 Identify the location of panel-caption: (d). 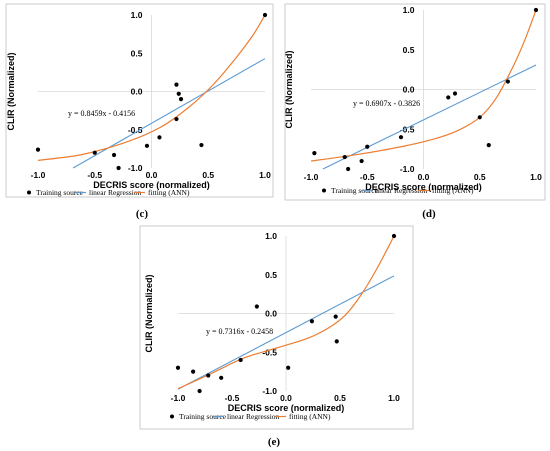
(429, 214).